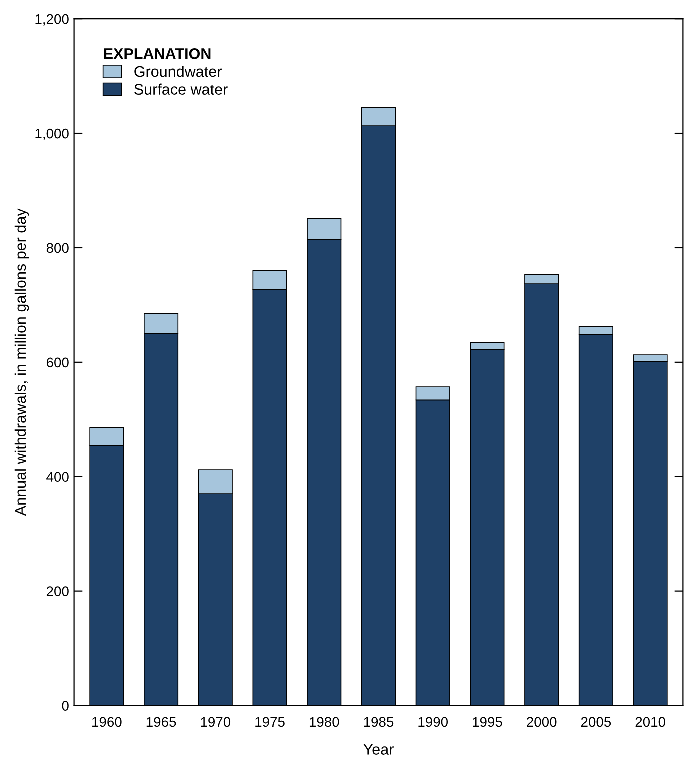  What do you see at coordinates (325, 722) in the screenshot?
I see `x-tick-label: 1980` at bounding box center [325, 722].